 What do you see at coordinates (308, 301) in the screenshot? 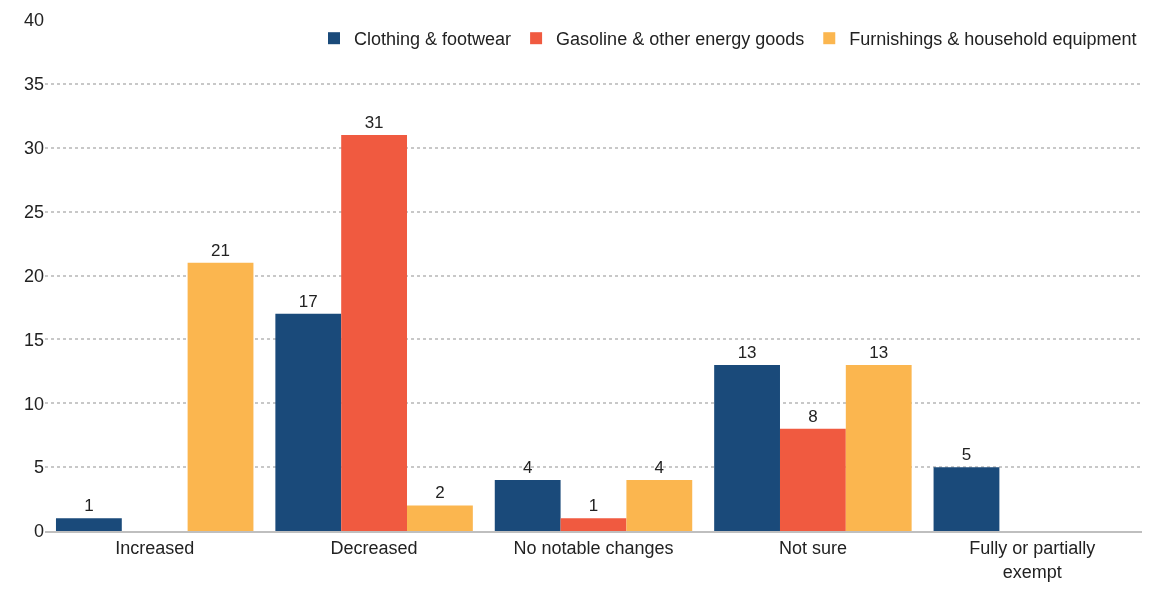
I see `data-label: 17` at bounding box center [308, 301].